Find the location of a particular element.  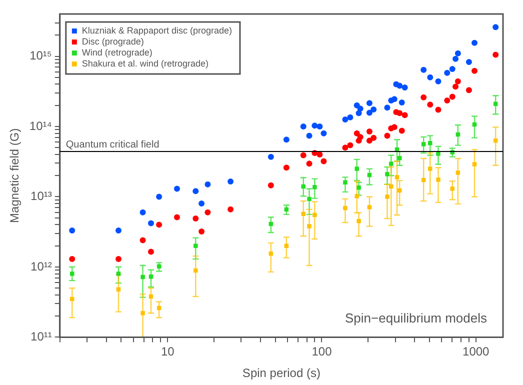

y-tick-label: 10¹⁵ is located at coordinates (41, 55).